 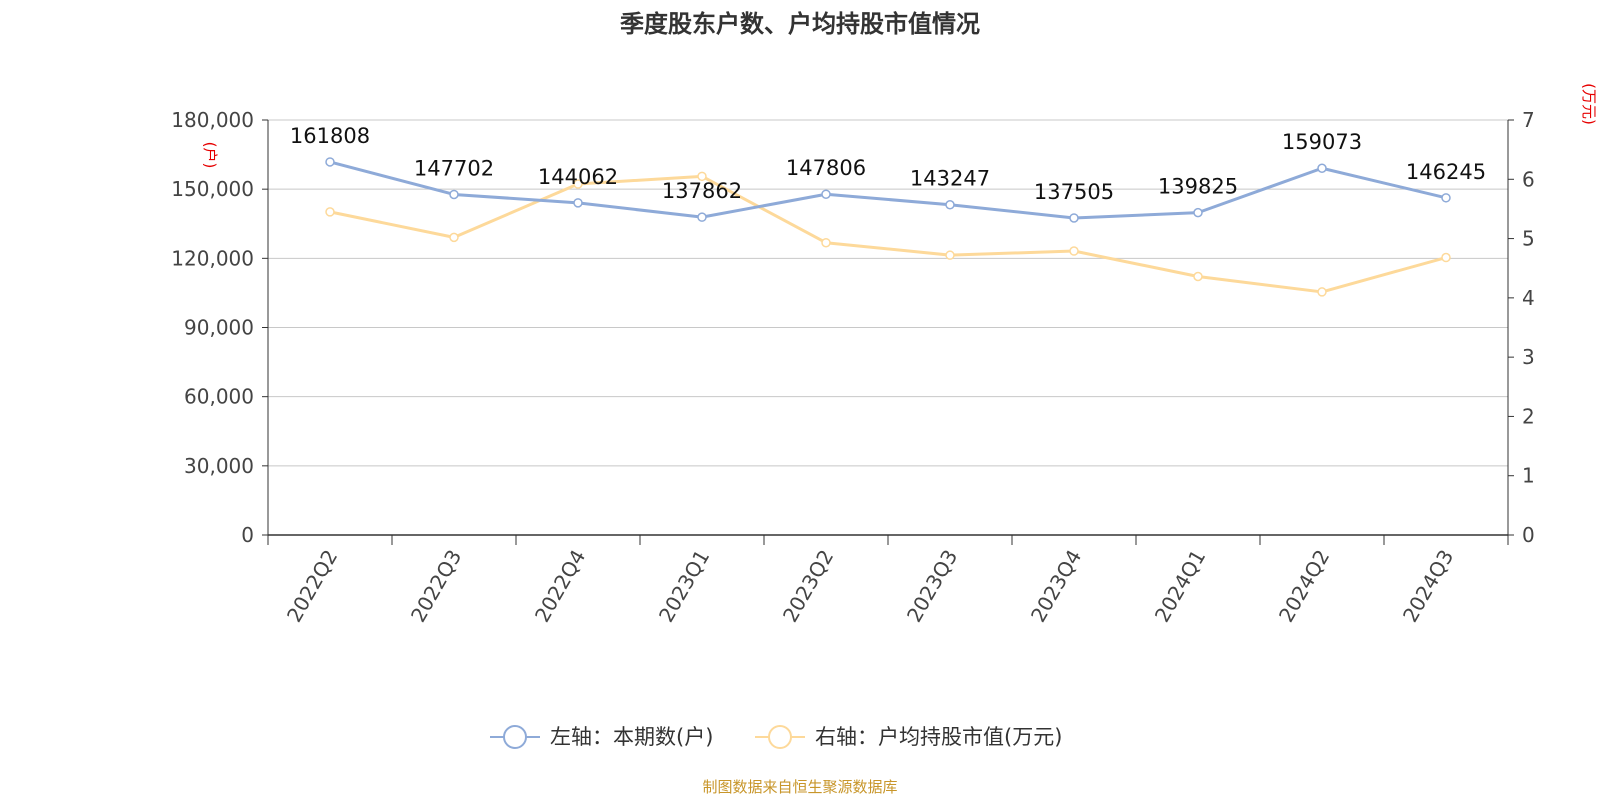 I want to click on data-label: 144062, so click(x=578, y=177).